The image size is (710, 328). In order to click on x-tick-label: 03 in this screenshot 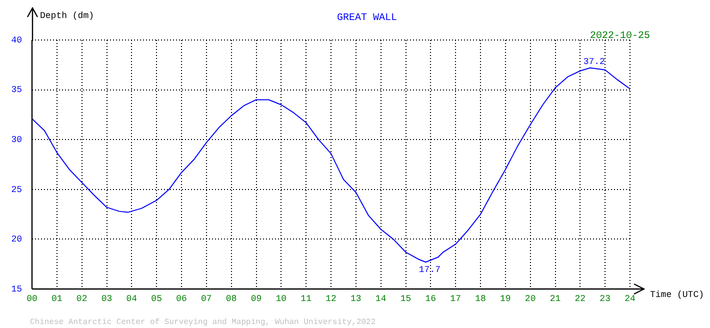, I will do `click(106, 299)`.